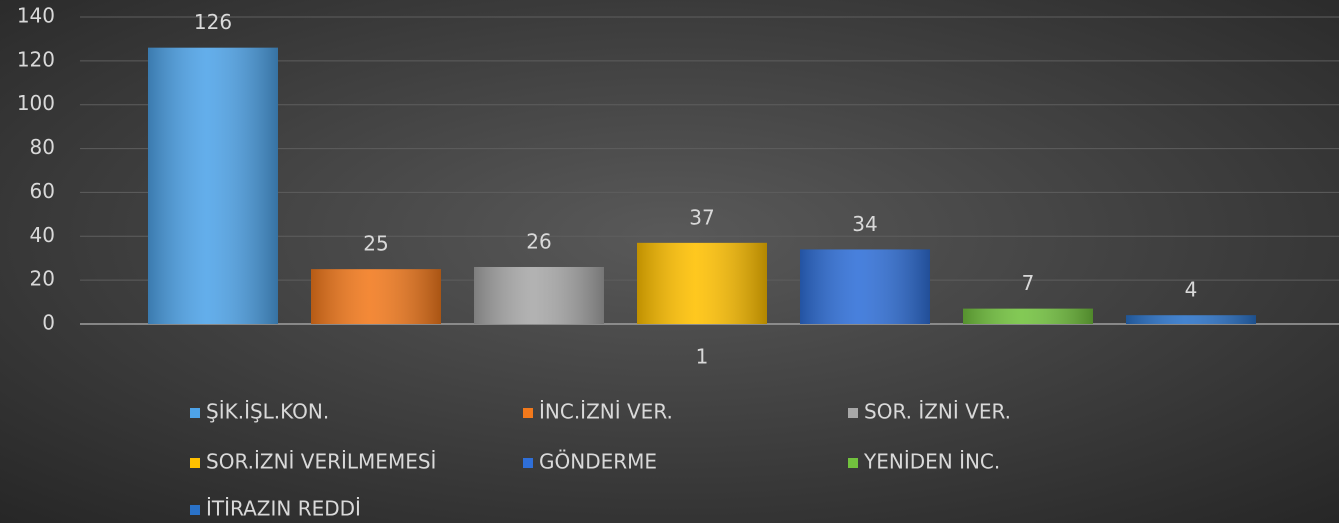 This screenshot has height=523, width=1339. I want to click on data-label: 26, so click(538, 241).